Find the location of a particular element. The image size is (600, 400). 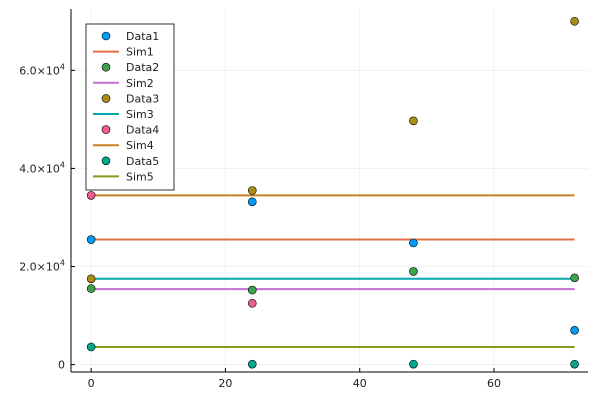

x-tick-label: 40 is located at coordinates (360, 383).